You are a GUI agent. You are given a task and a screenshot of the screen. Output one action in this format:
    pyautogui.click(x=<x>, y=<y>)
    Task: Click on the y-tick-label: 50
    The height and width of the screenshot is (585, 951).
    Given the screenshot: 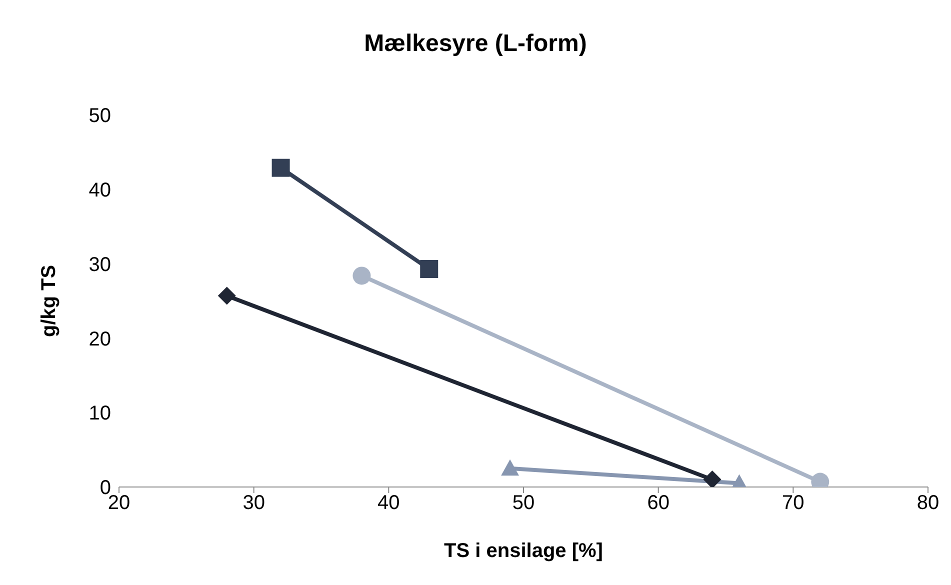 What is the action you would take?
    pyautogui.click(x=99, y=116)
    